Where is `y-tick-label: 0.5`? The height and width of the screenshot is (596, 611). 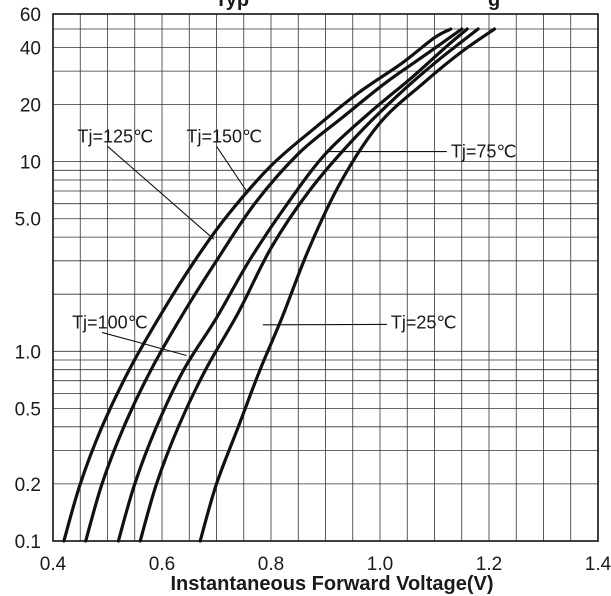 y-tick-label: 0.5 is located at coordinates (28, 409).